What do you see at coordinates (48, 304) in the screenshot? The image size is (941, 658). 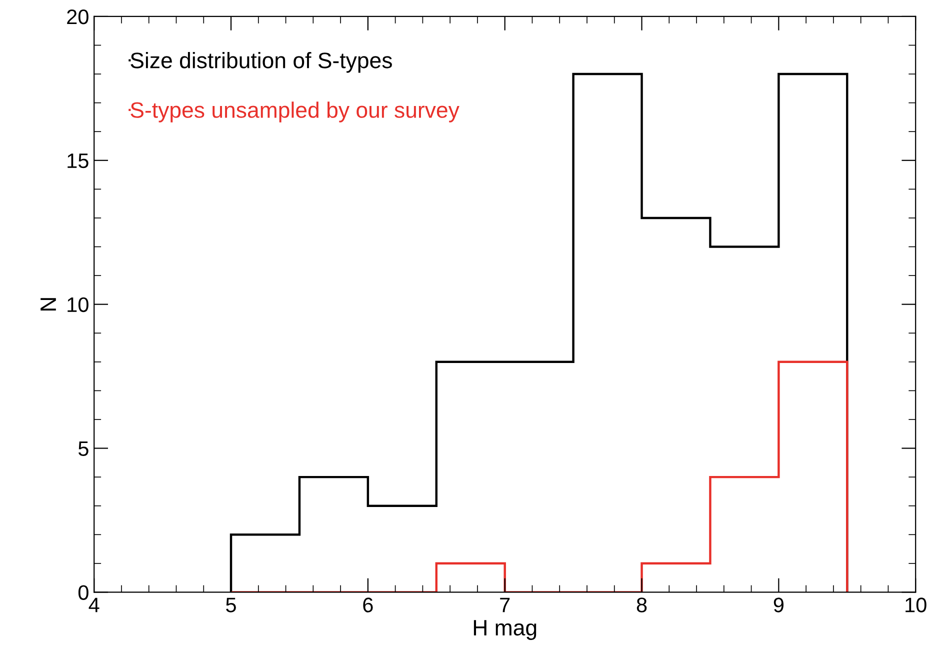 I see `y-axis-title: N` at bounding box center [48, 304].